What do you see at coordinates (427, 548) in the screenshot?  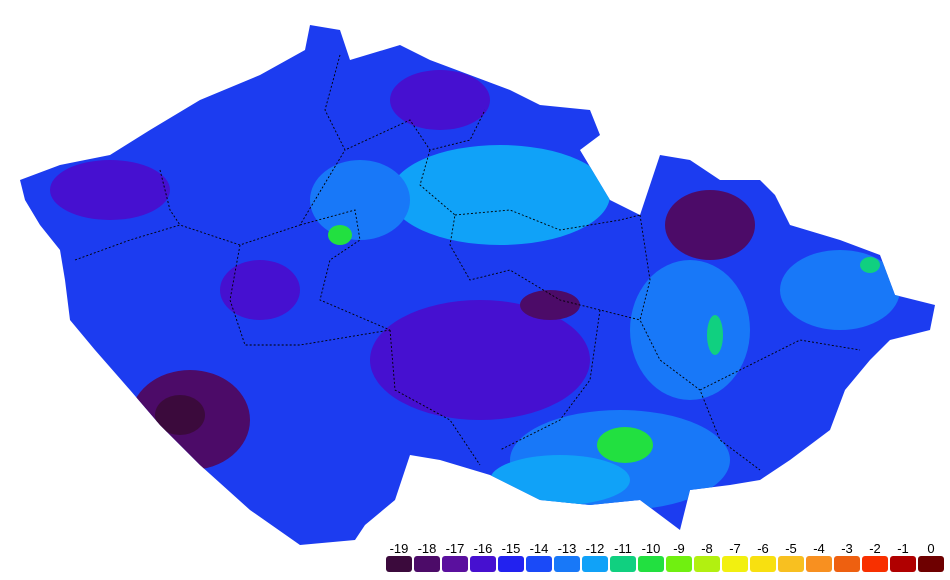 I see `legend-label: -18` at bounding box center [427, 548].